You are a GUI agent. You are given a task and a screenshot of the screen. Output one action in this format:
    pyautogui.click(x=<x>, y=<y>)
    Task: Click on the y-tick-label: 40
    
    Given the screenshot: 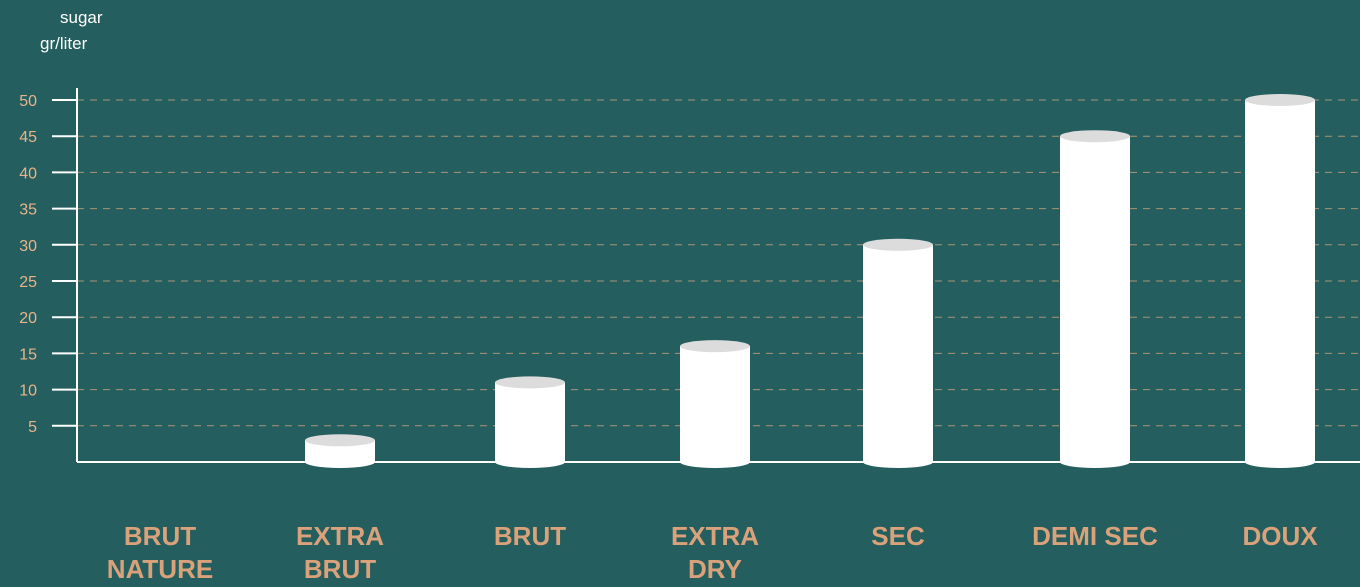 What is the action you would take?
    pyautogui.click(x=28, y=173)
    